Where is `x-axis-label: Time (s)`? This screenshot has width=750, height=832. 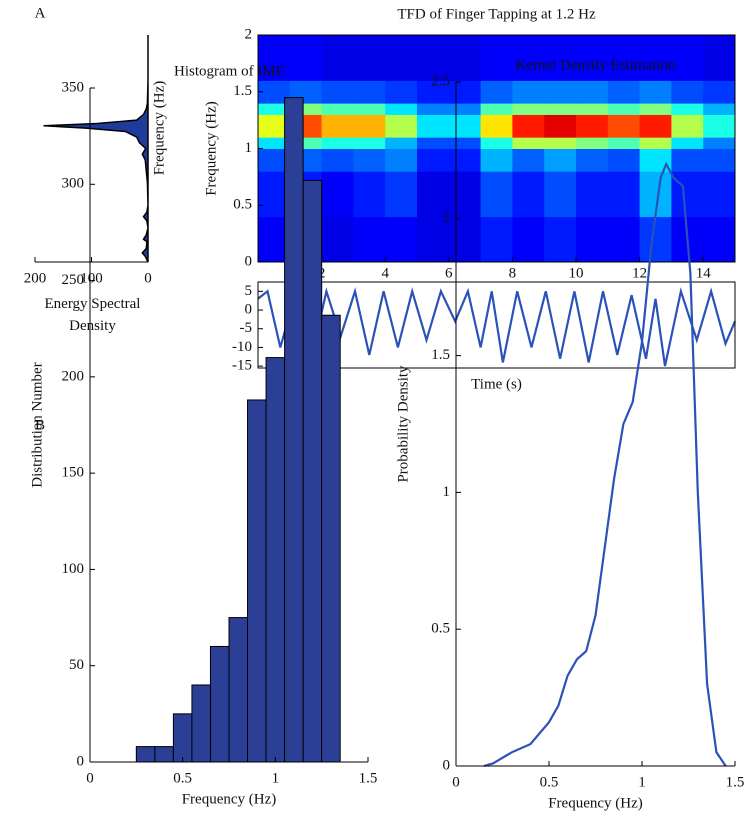 x-axis-label: Time (s) is located at coordinates (496, 384).